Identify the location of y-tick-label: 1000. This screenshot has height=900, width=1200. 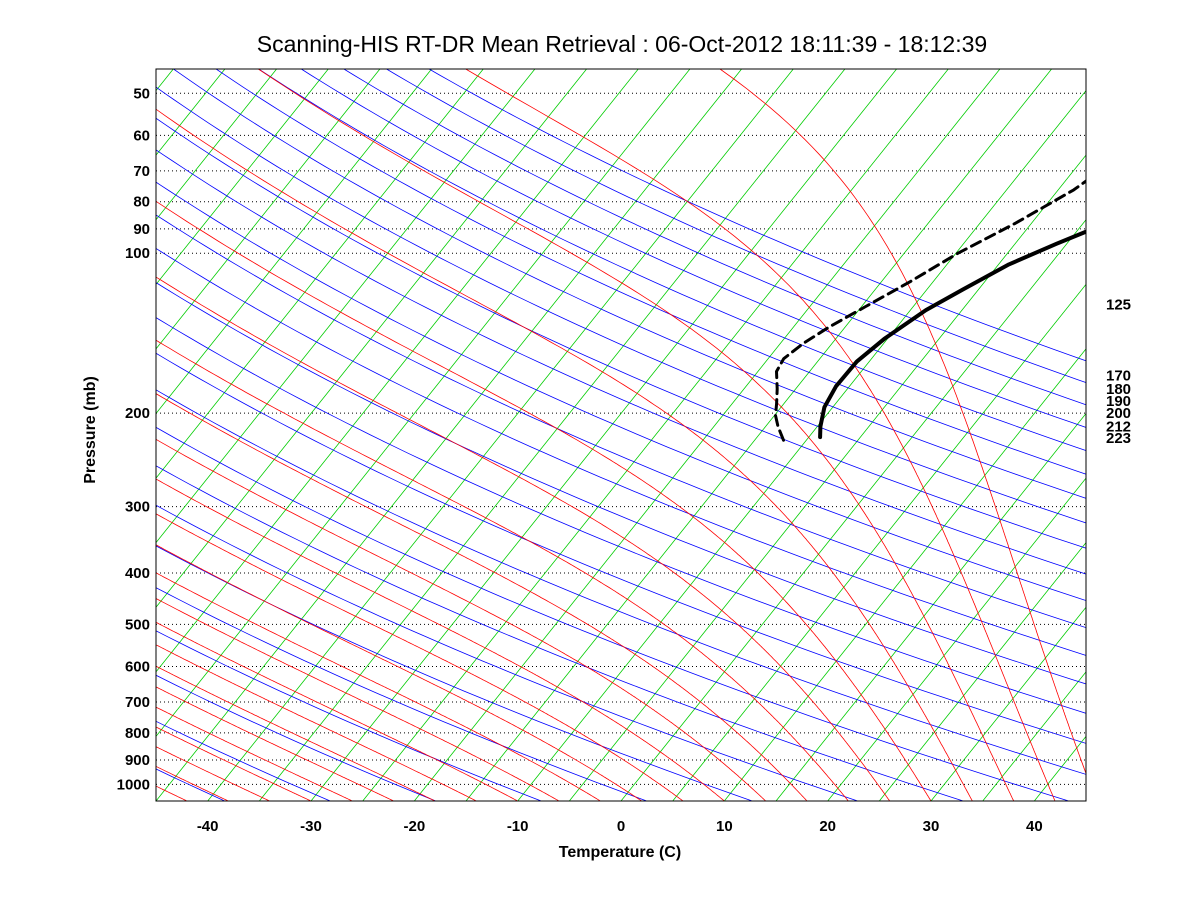
(133, 784).